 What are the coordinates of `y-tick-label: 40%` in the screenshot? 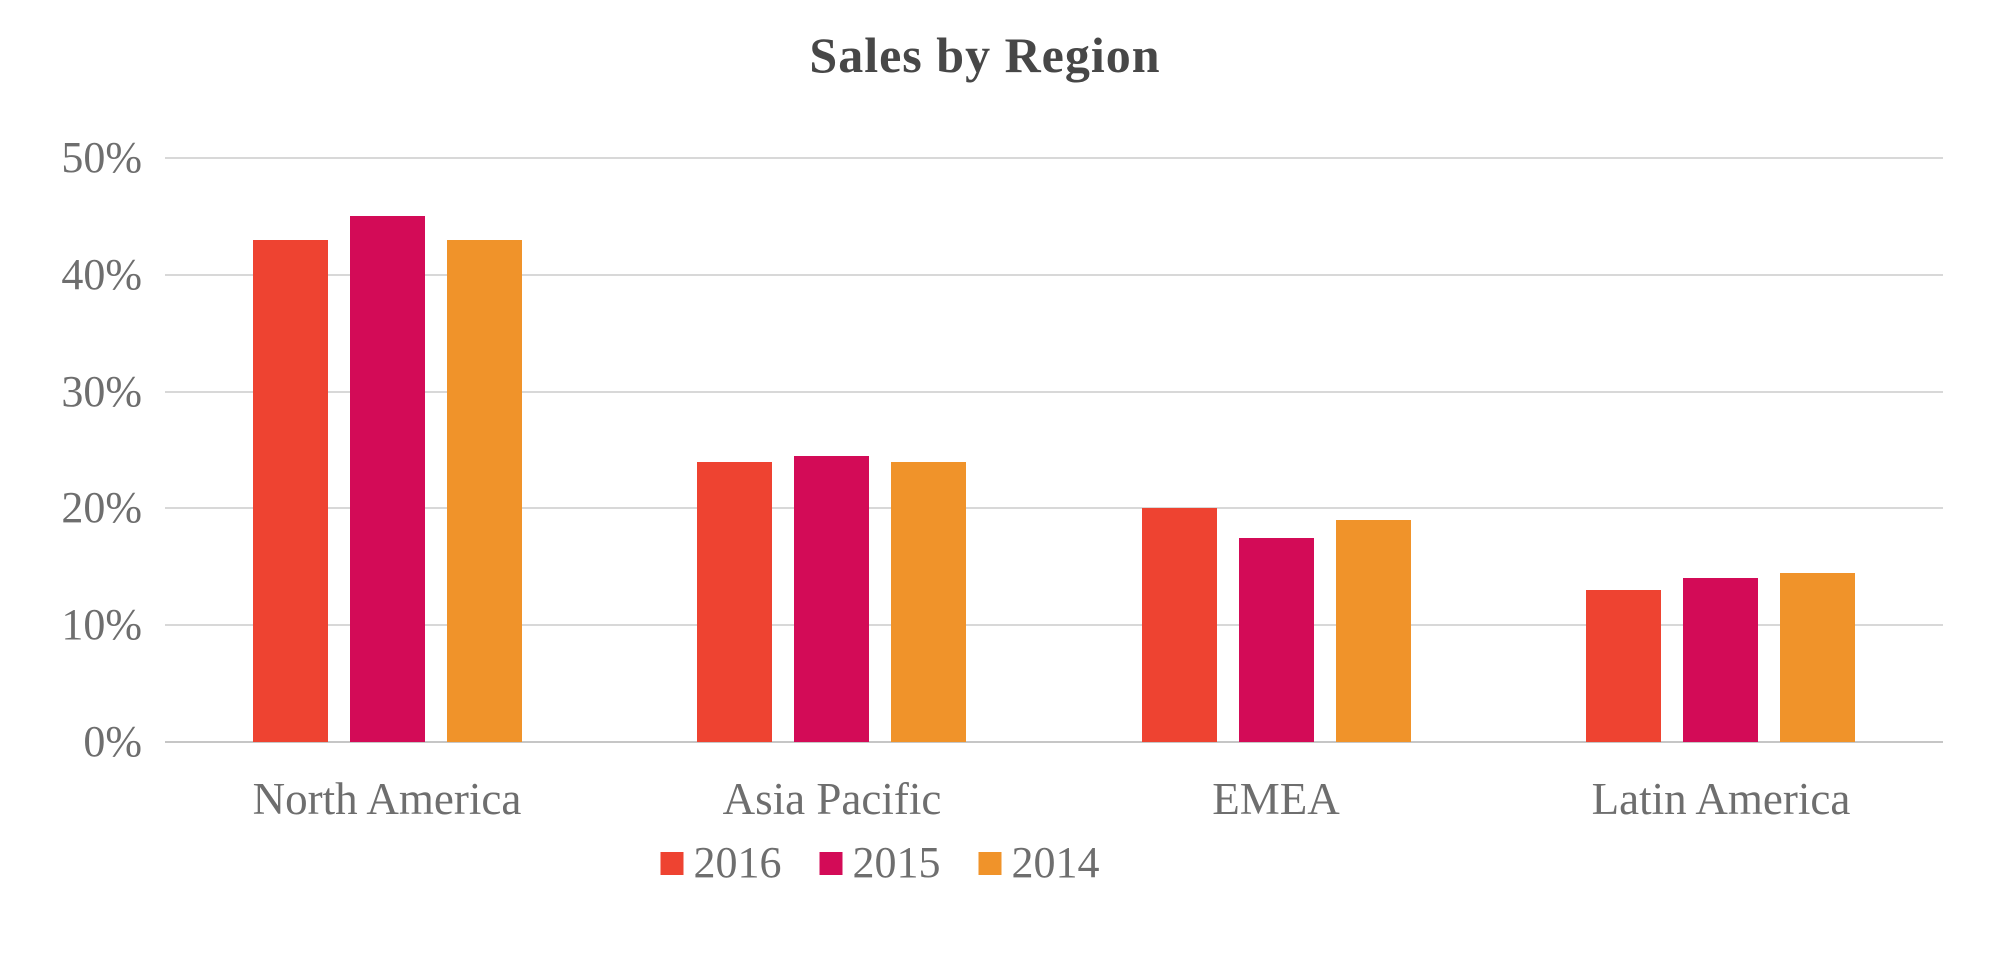 It's located at (101, 274).